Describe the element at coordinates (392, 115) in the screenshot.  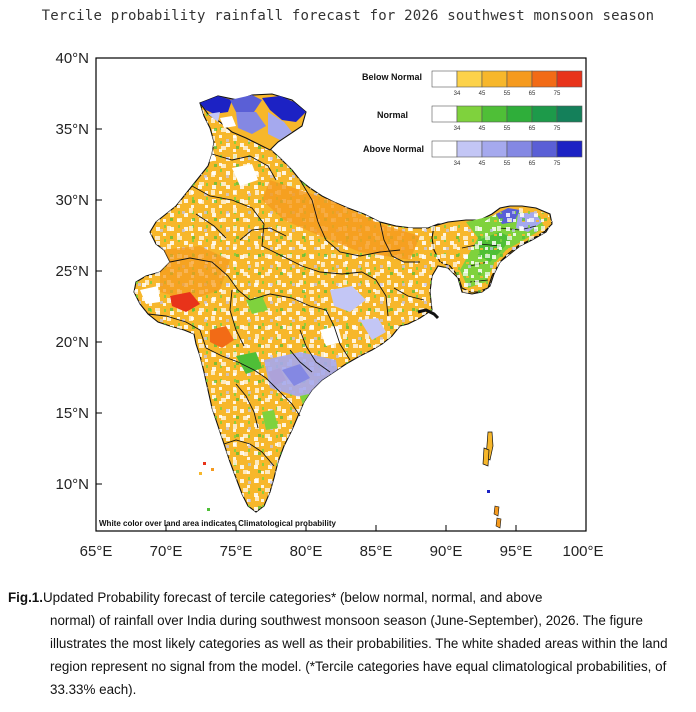
I see `legend-title-normal: Normal` at that location.